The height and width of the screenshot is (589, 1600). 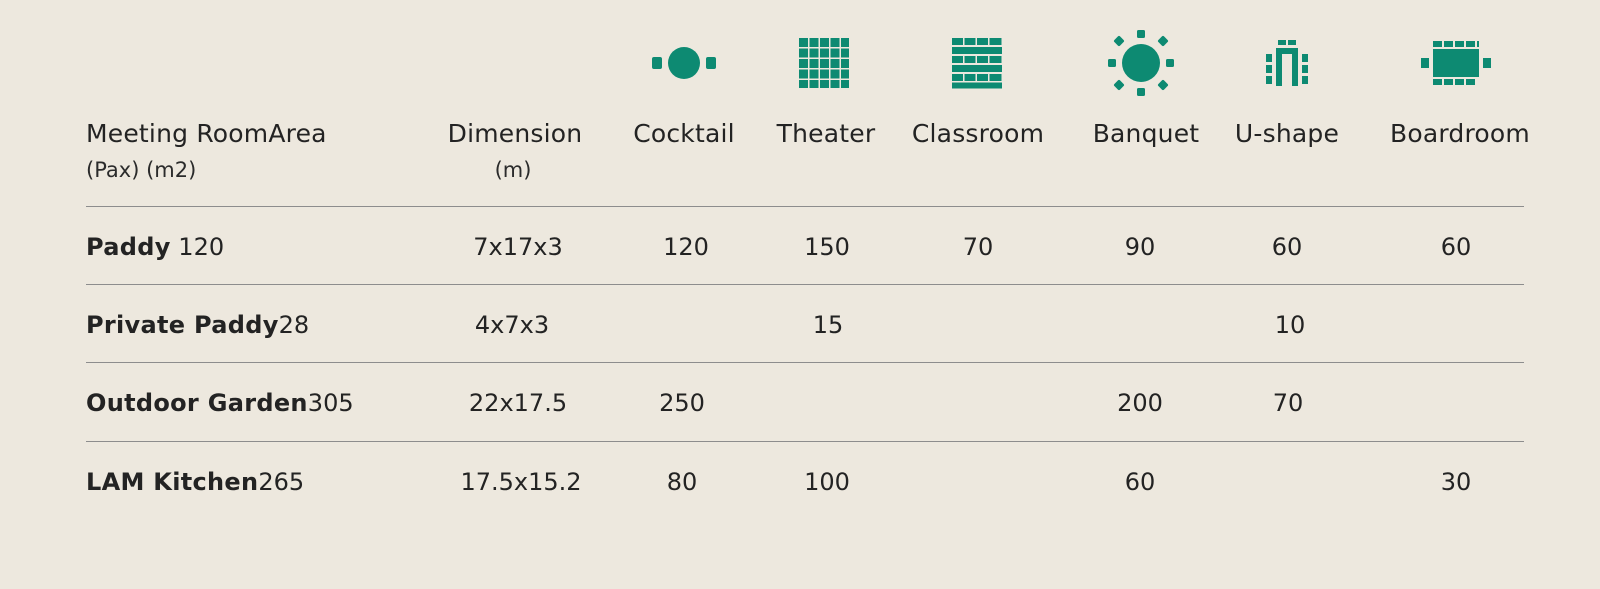 What do you see at coordinates (512, 325) in the screenshot?
I see `dimension-cell: 4x7x3` at bounding box center [512, 325].